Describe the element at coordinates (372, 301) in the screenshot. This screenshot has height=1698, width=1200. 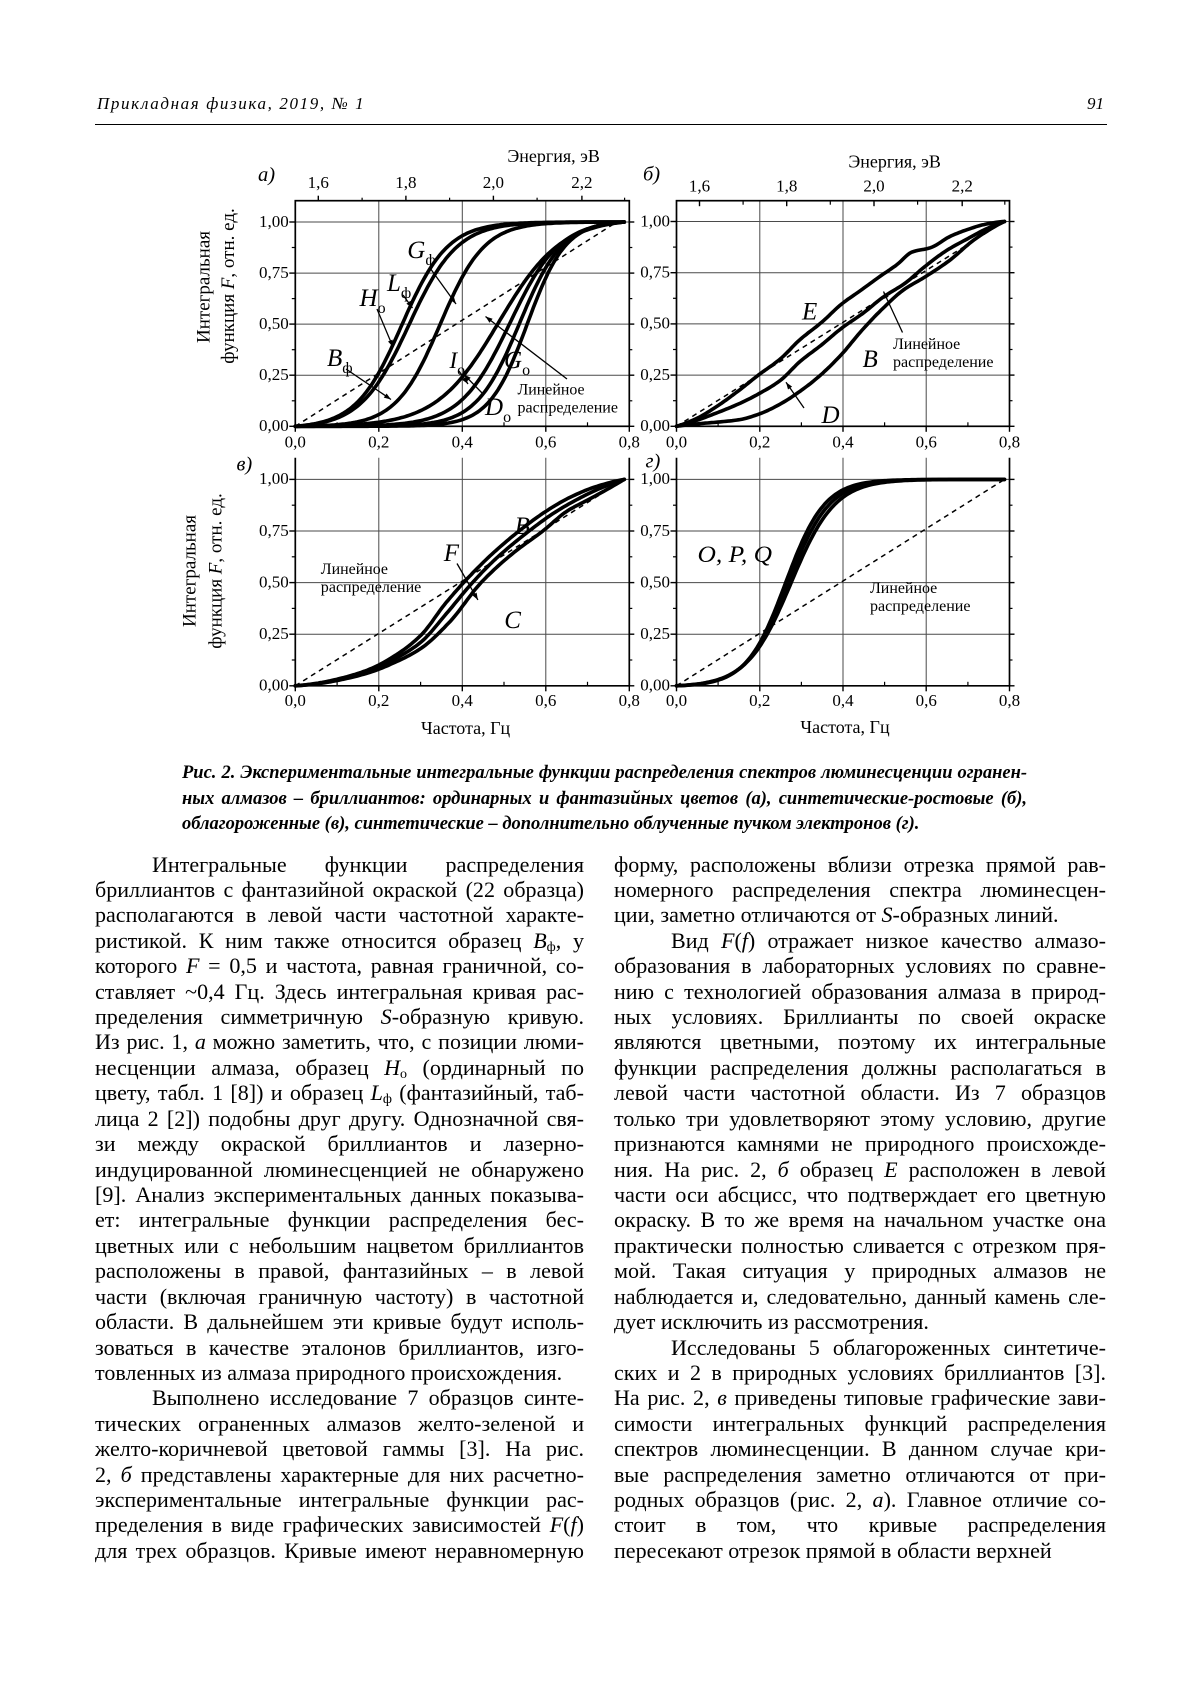
I see `svg-text: Hо` at that location.